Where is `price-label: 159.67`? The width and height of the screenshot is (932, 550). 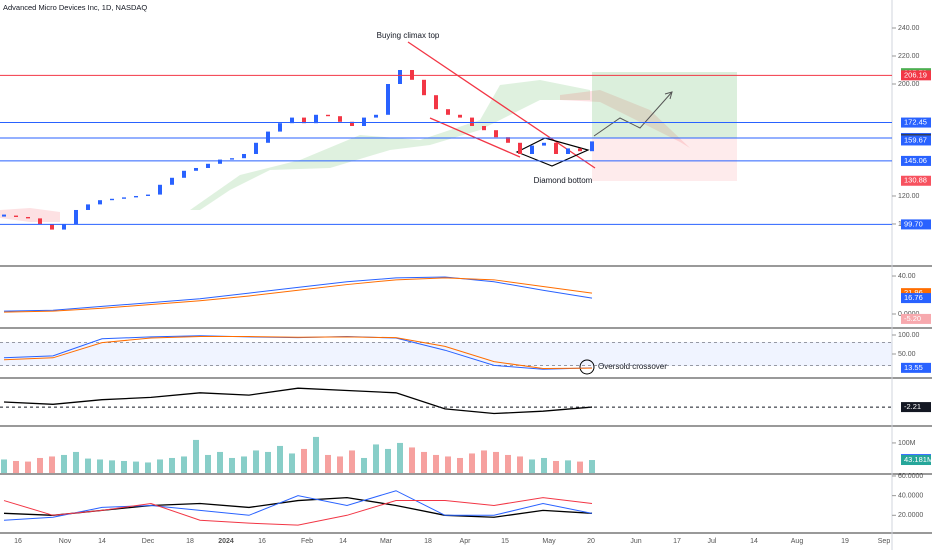
price-label: 159.67 is located at coordinates (915, 139).